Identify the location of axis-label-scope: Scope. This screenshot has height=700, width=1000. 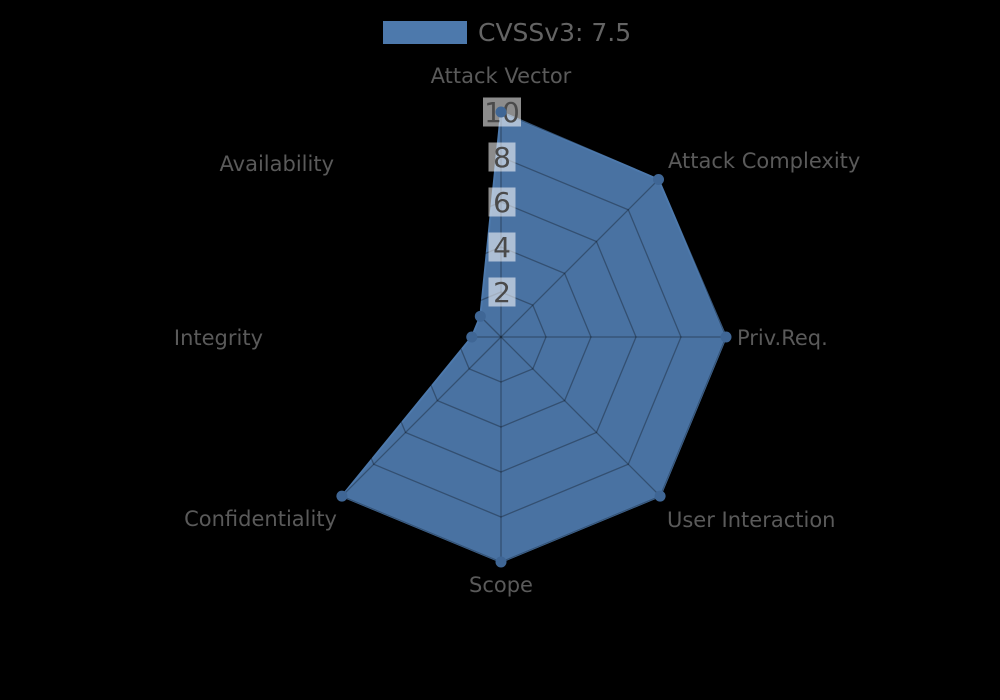
(501, 585).